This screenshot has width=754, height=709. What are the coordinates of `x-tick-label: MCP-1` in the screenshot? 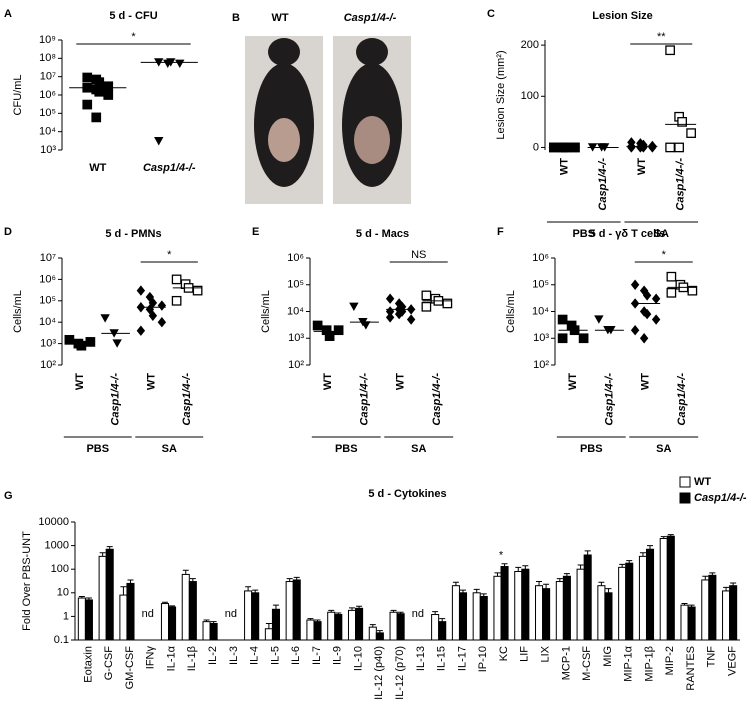 It's located at (566, 663).